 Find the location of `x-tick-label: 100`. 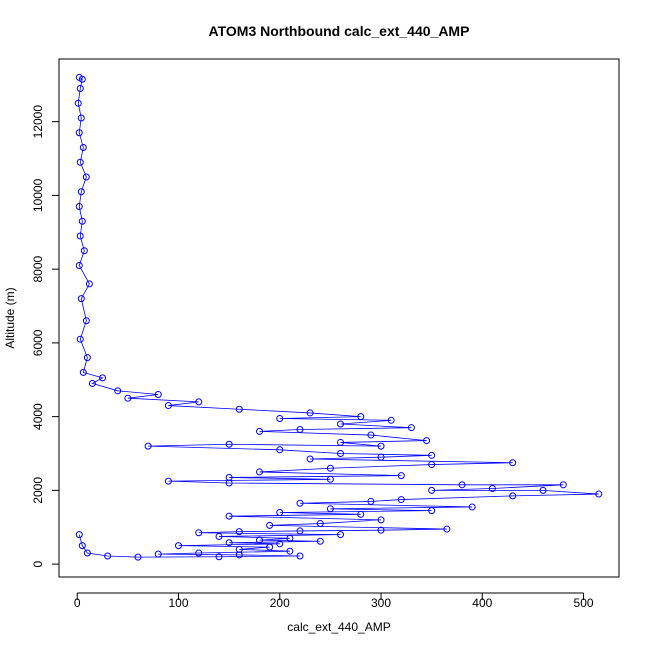

x-tick-label: 100 is located at coordinates (178, 603).